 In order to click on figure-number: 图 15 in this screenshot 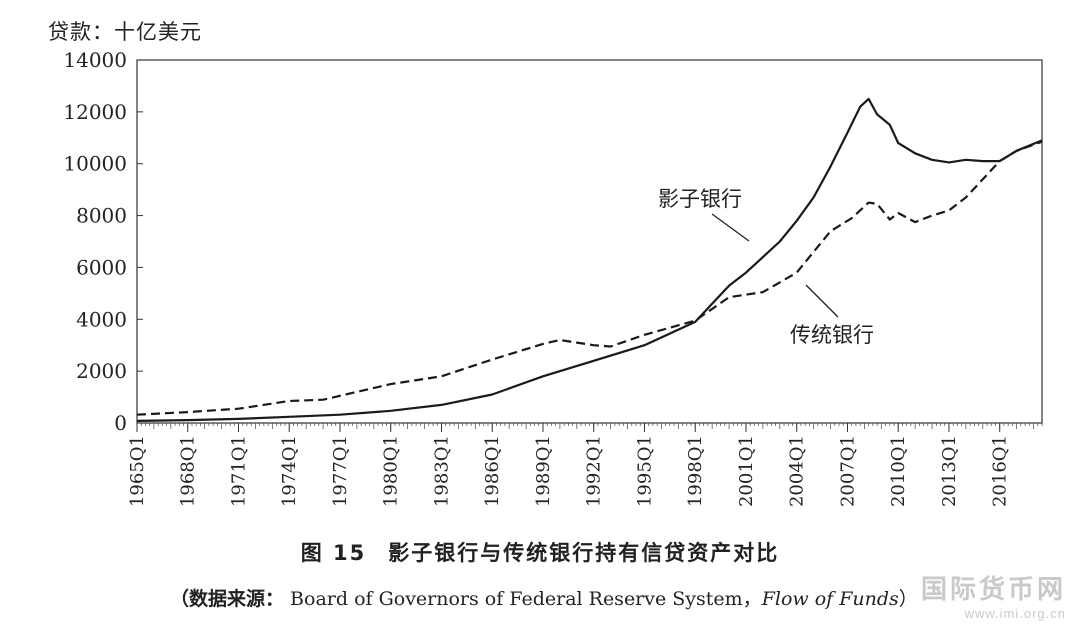, I will do `click(333, 553)`.